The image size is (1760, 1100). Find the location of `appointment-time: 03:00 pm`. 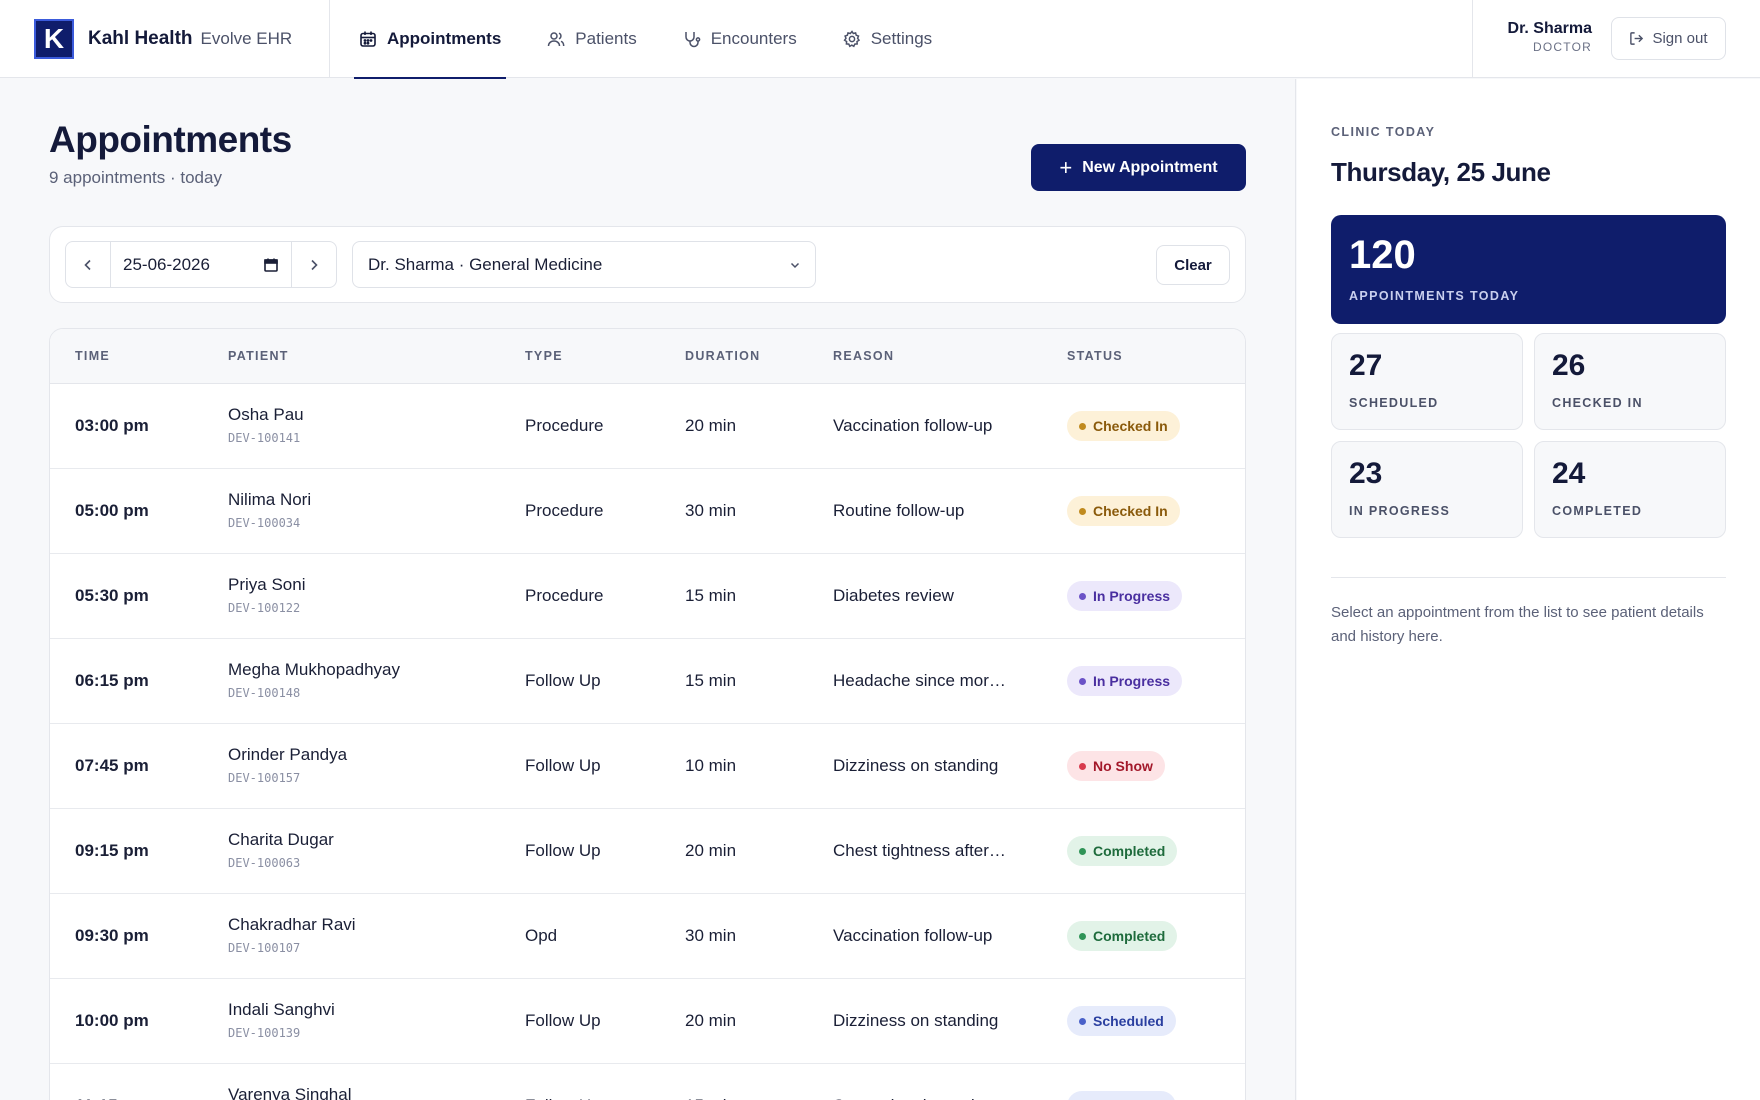

appointment-time: 03:00 pm is located at coordinates (112, 425).